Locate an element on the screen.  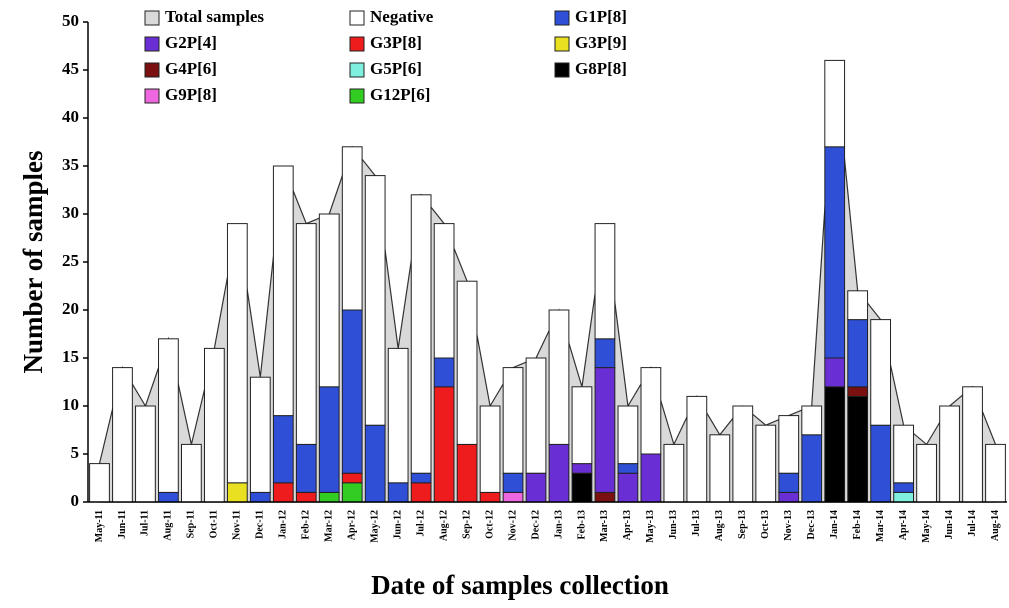
x-tick-label: Oct-11 is located at coordinates (214, 524).